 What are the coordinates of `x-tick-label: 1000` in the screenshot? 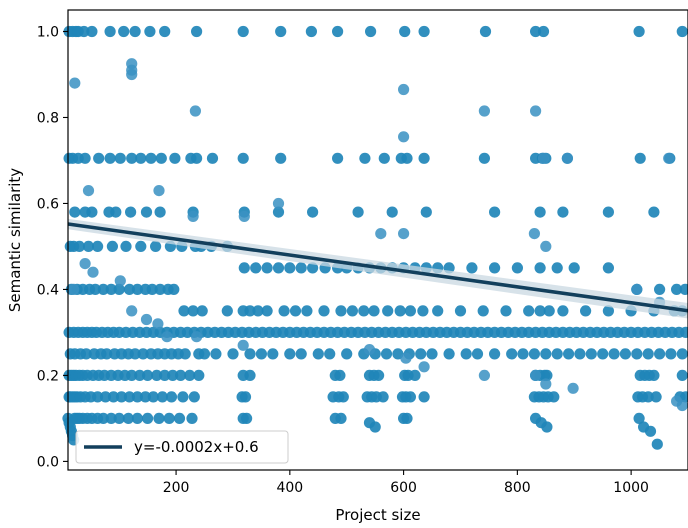 It's located at (631, 488).